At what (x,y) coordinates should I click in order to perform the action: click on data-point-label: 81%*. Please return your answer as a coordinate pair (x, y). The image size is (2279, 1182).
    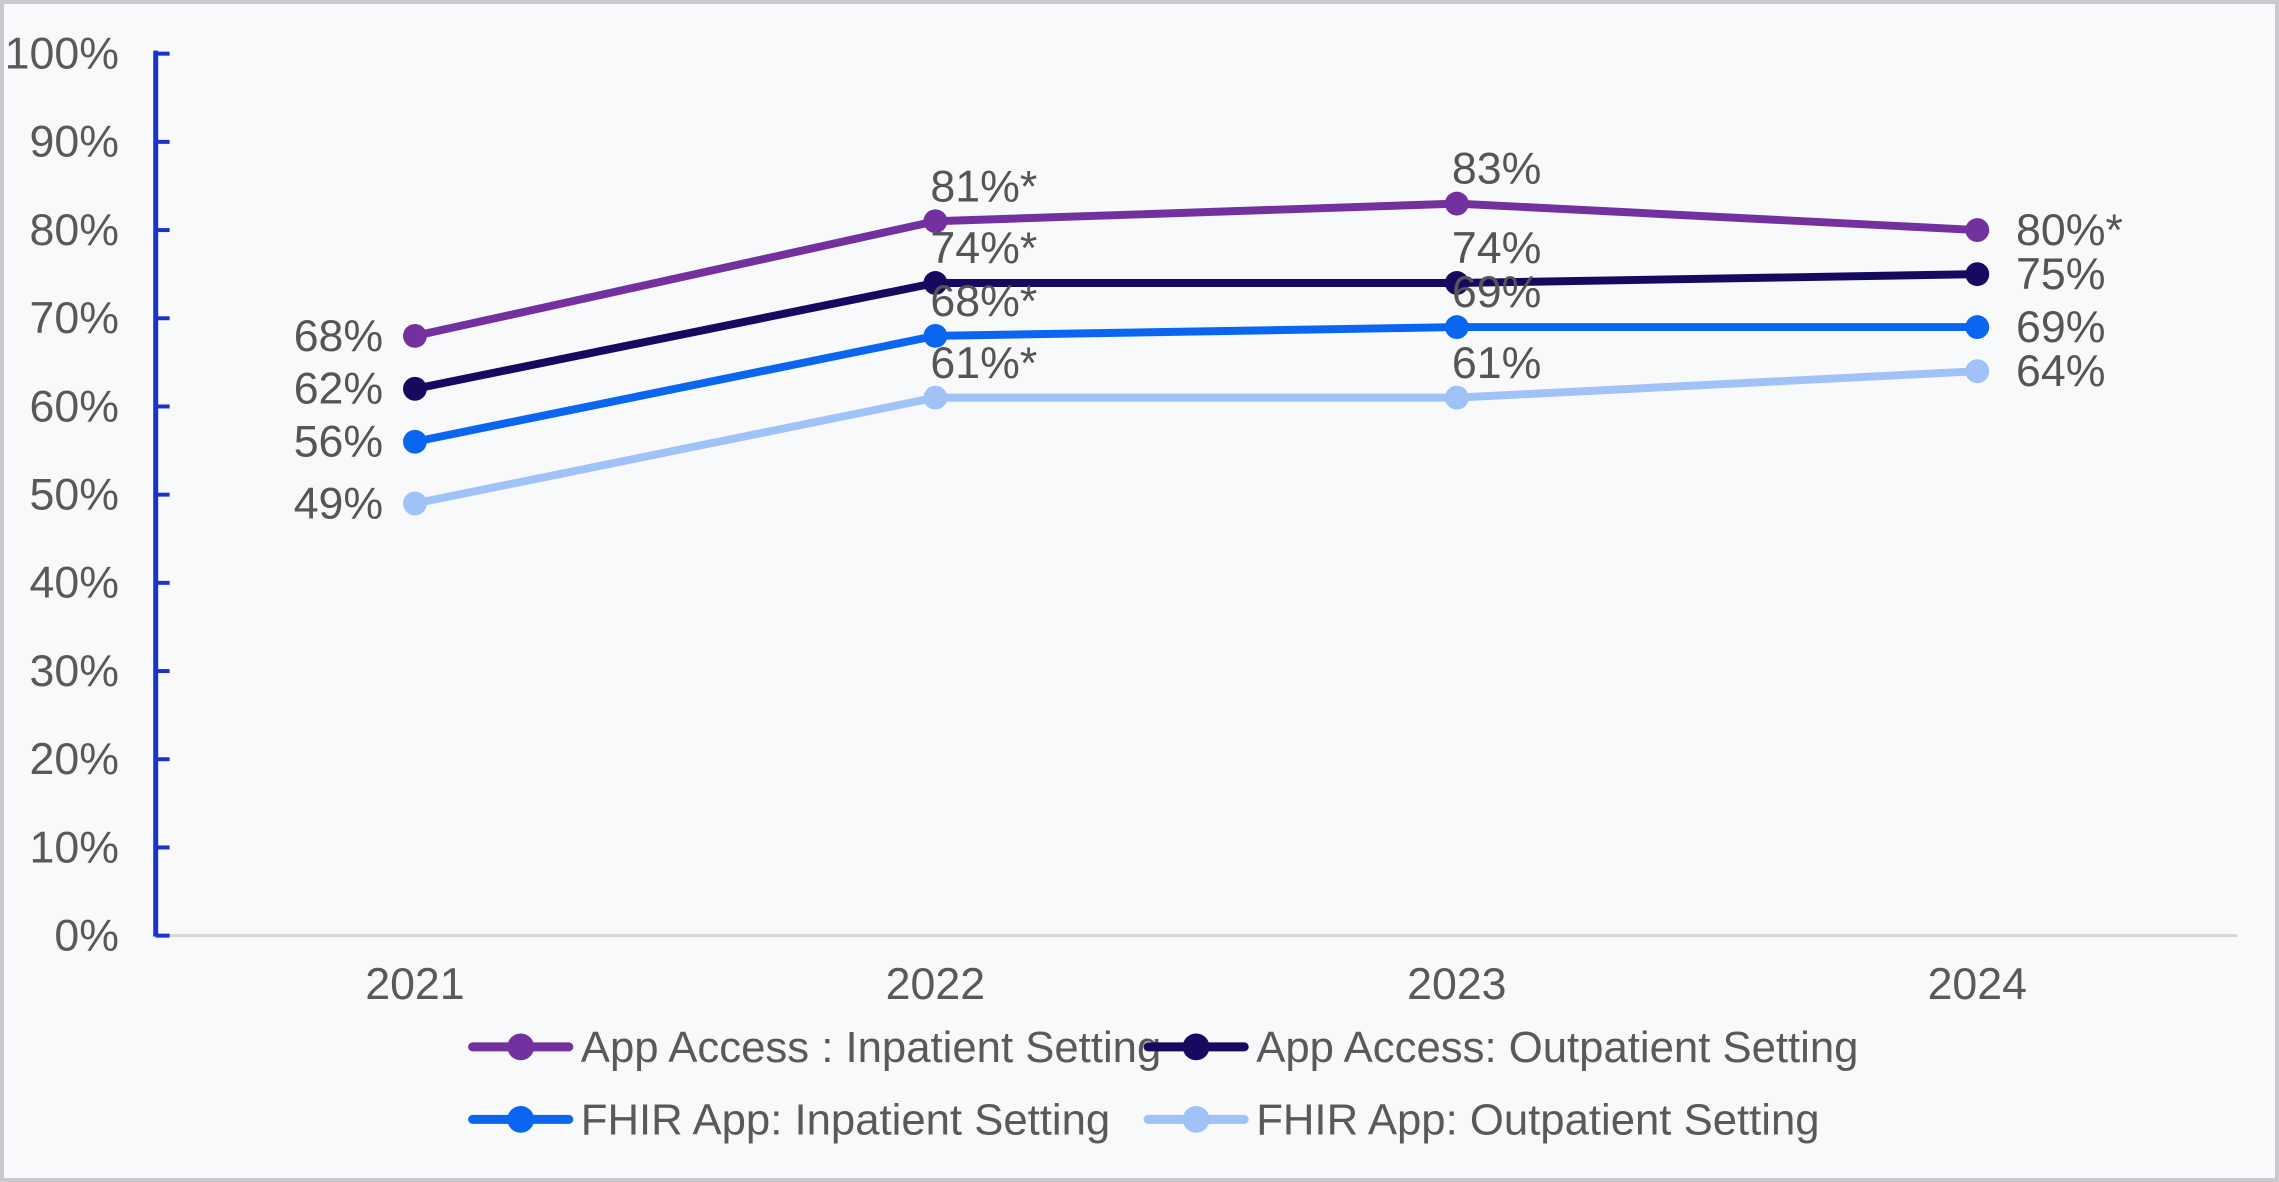
    Looking at the image, I should click on (983, 186).